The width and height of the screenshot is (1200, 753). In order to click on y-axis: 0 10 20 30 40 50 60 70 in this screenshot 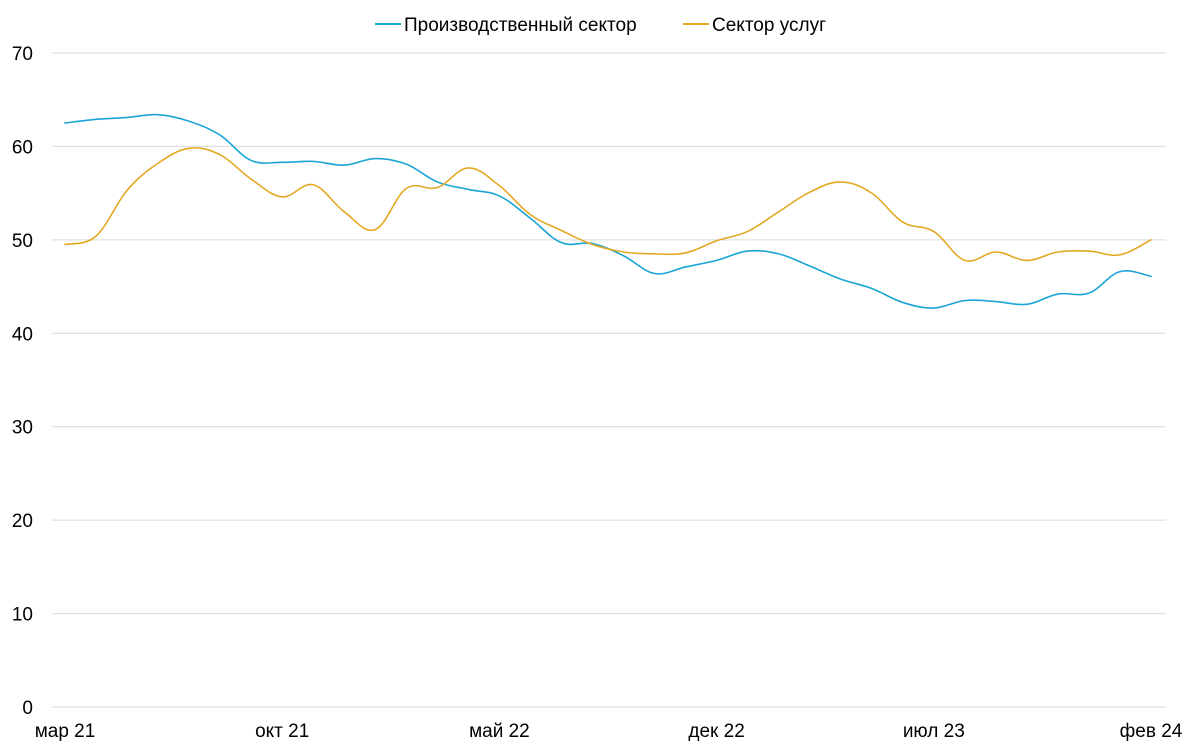, I will do `click(22, 381)`.